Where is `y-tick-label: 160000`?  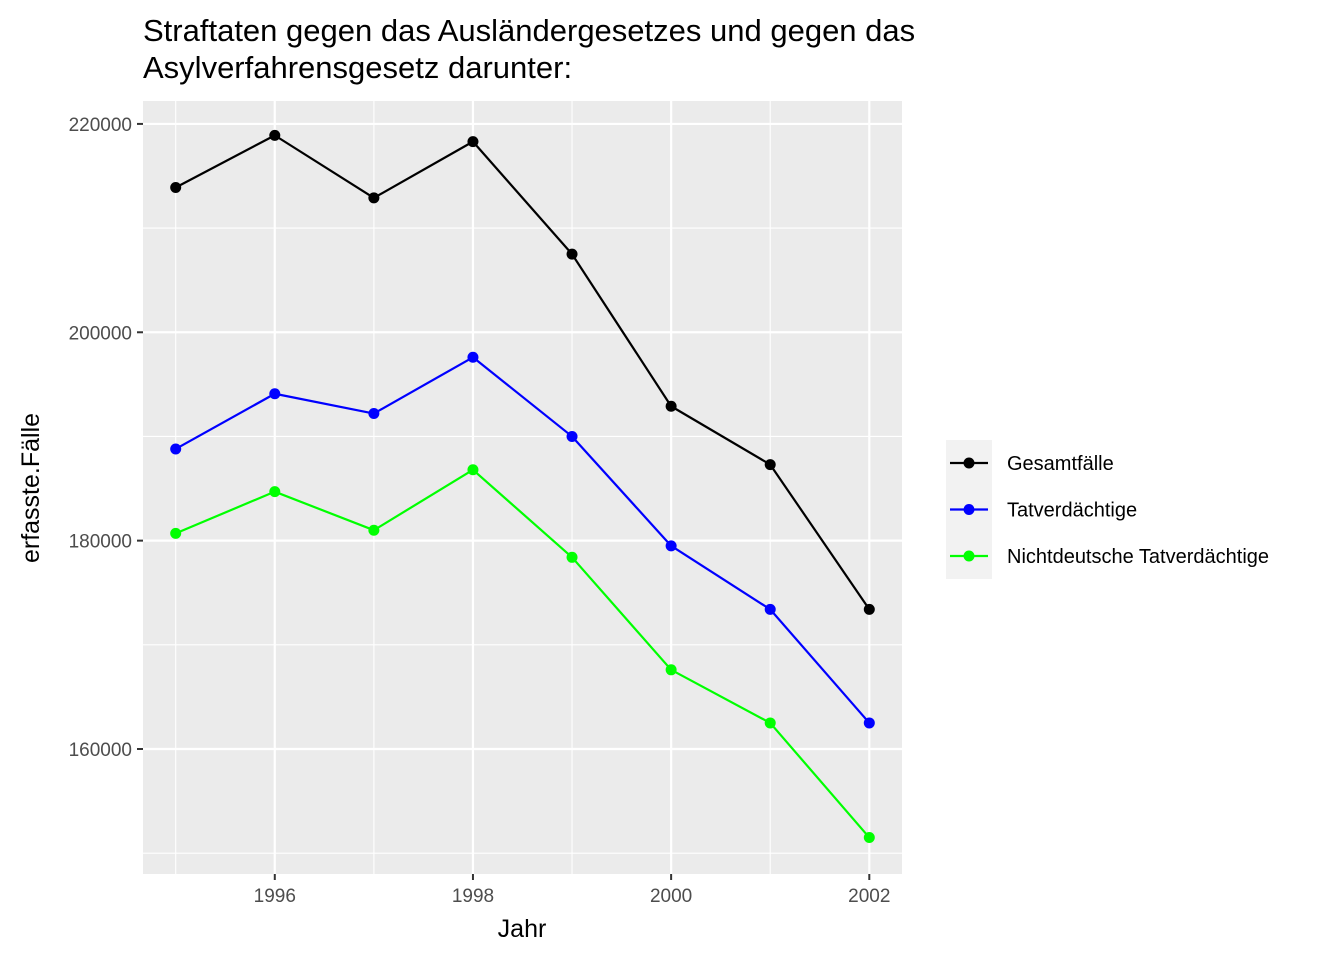 y-tick-label: 160000 is located at coordinates (100, 750).